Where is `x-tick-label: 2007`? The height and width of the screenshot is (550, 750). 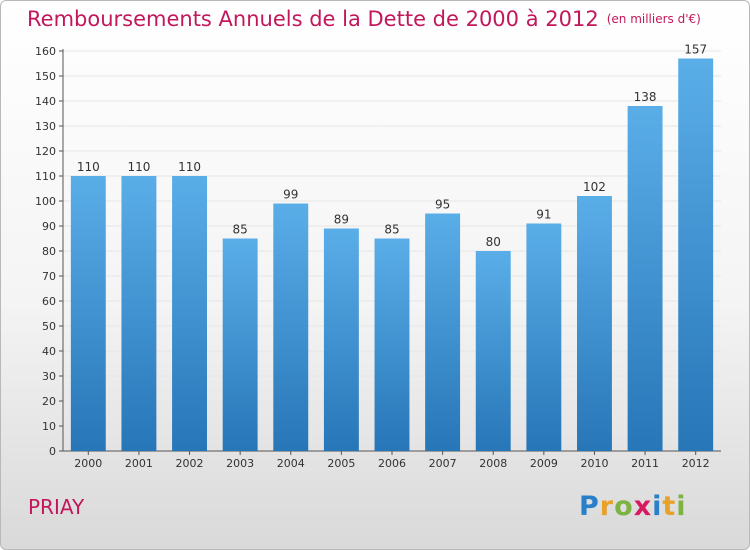 x-tick-label: 2007 is located at coordinates (443, 463).